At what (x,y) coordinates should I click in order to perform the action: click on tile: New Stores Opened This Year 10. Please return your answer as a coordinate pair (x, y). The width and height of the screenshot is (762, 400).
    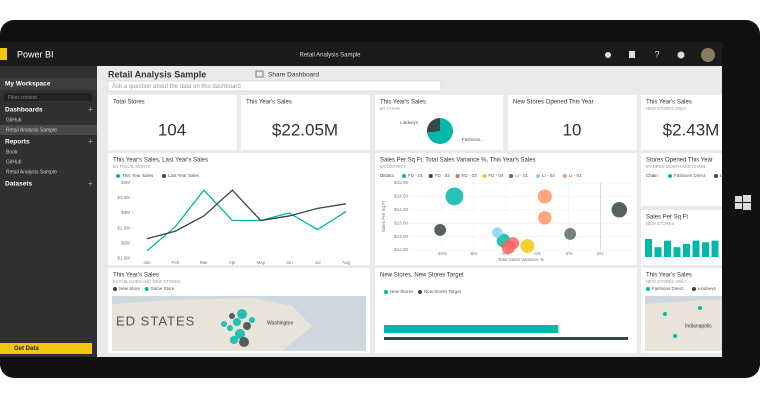
    Looking at the image, I should click on (572, 122).